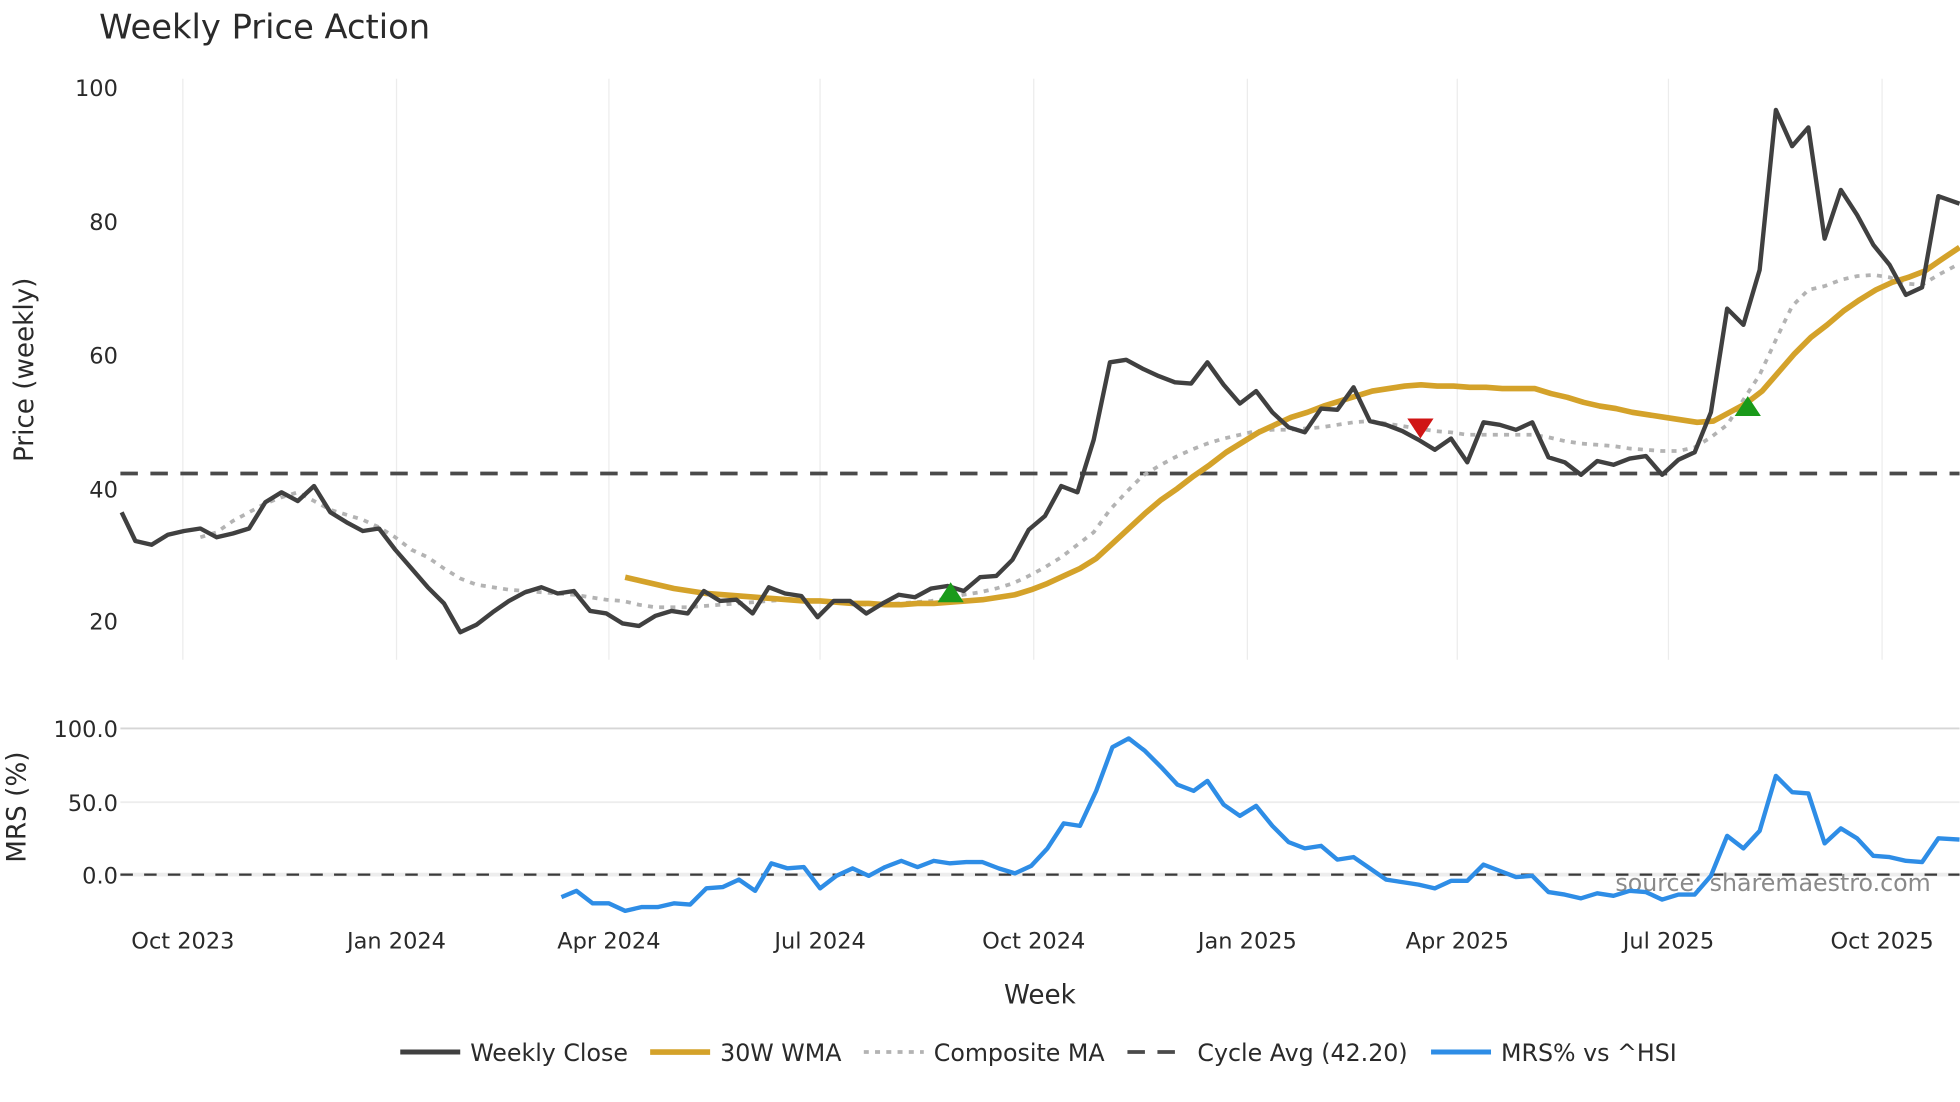  I want to click on source-watermark: source: sharemaestro.com, so click(1772, 883).